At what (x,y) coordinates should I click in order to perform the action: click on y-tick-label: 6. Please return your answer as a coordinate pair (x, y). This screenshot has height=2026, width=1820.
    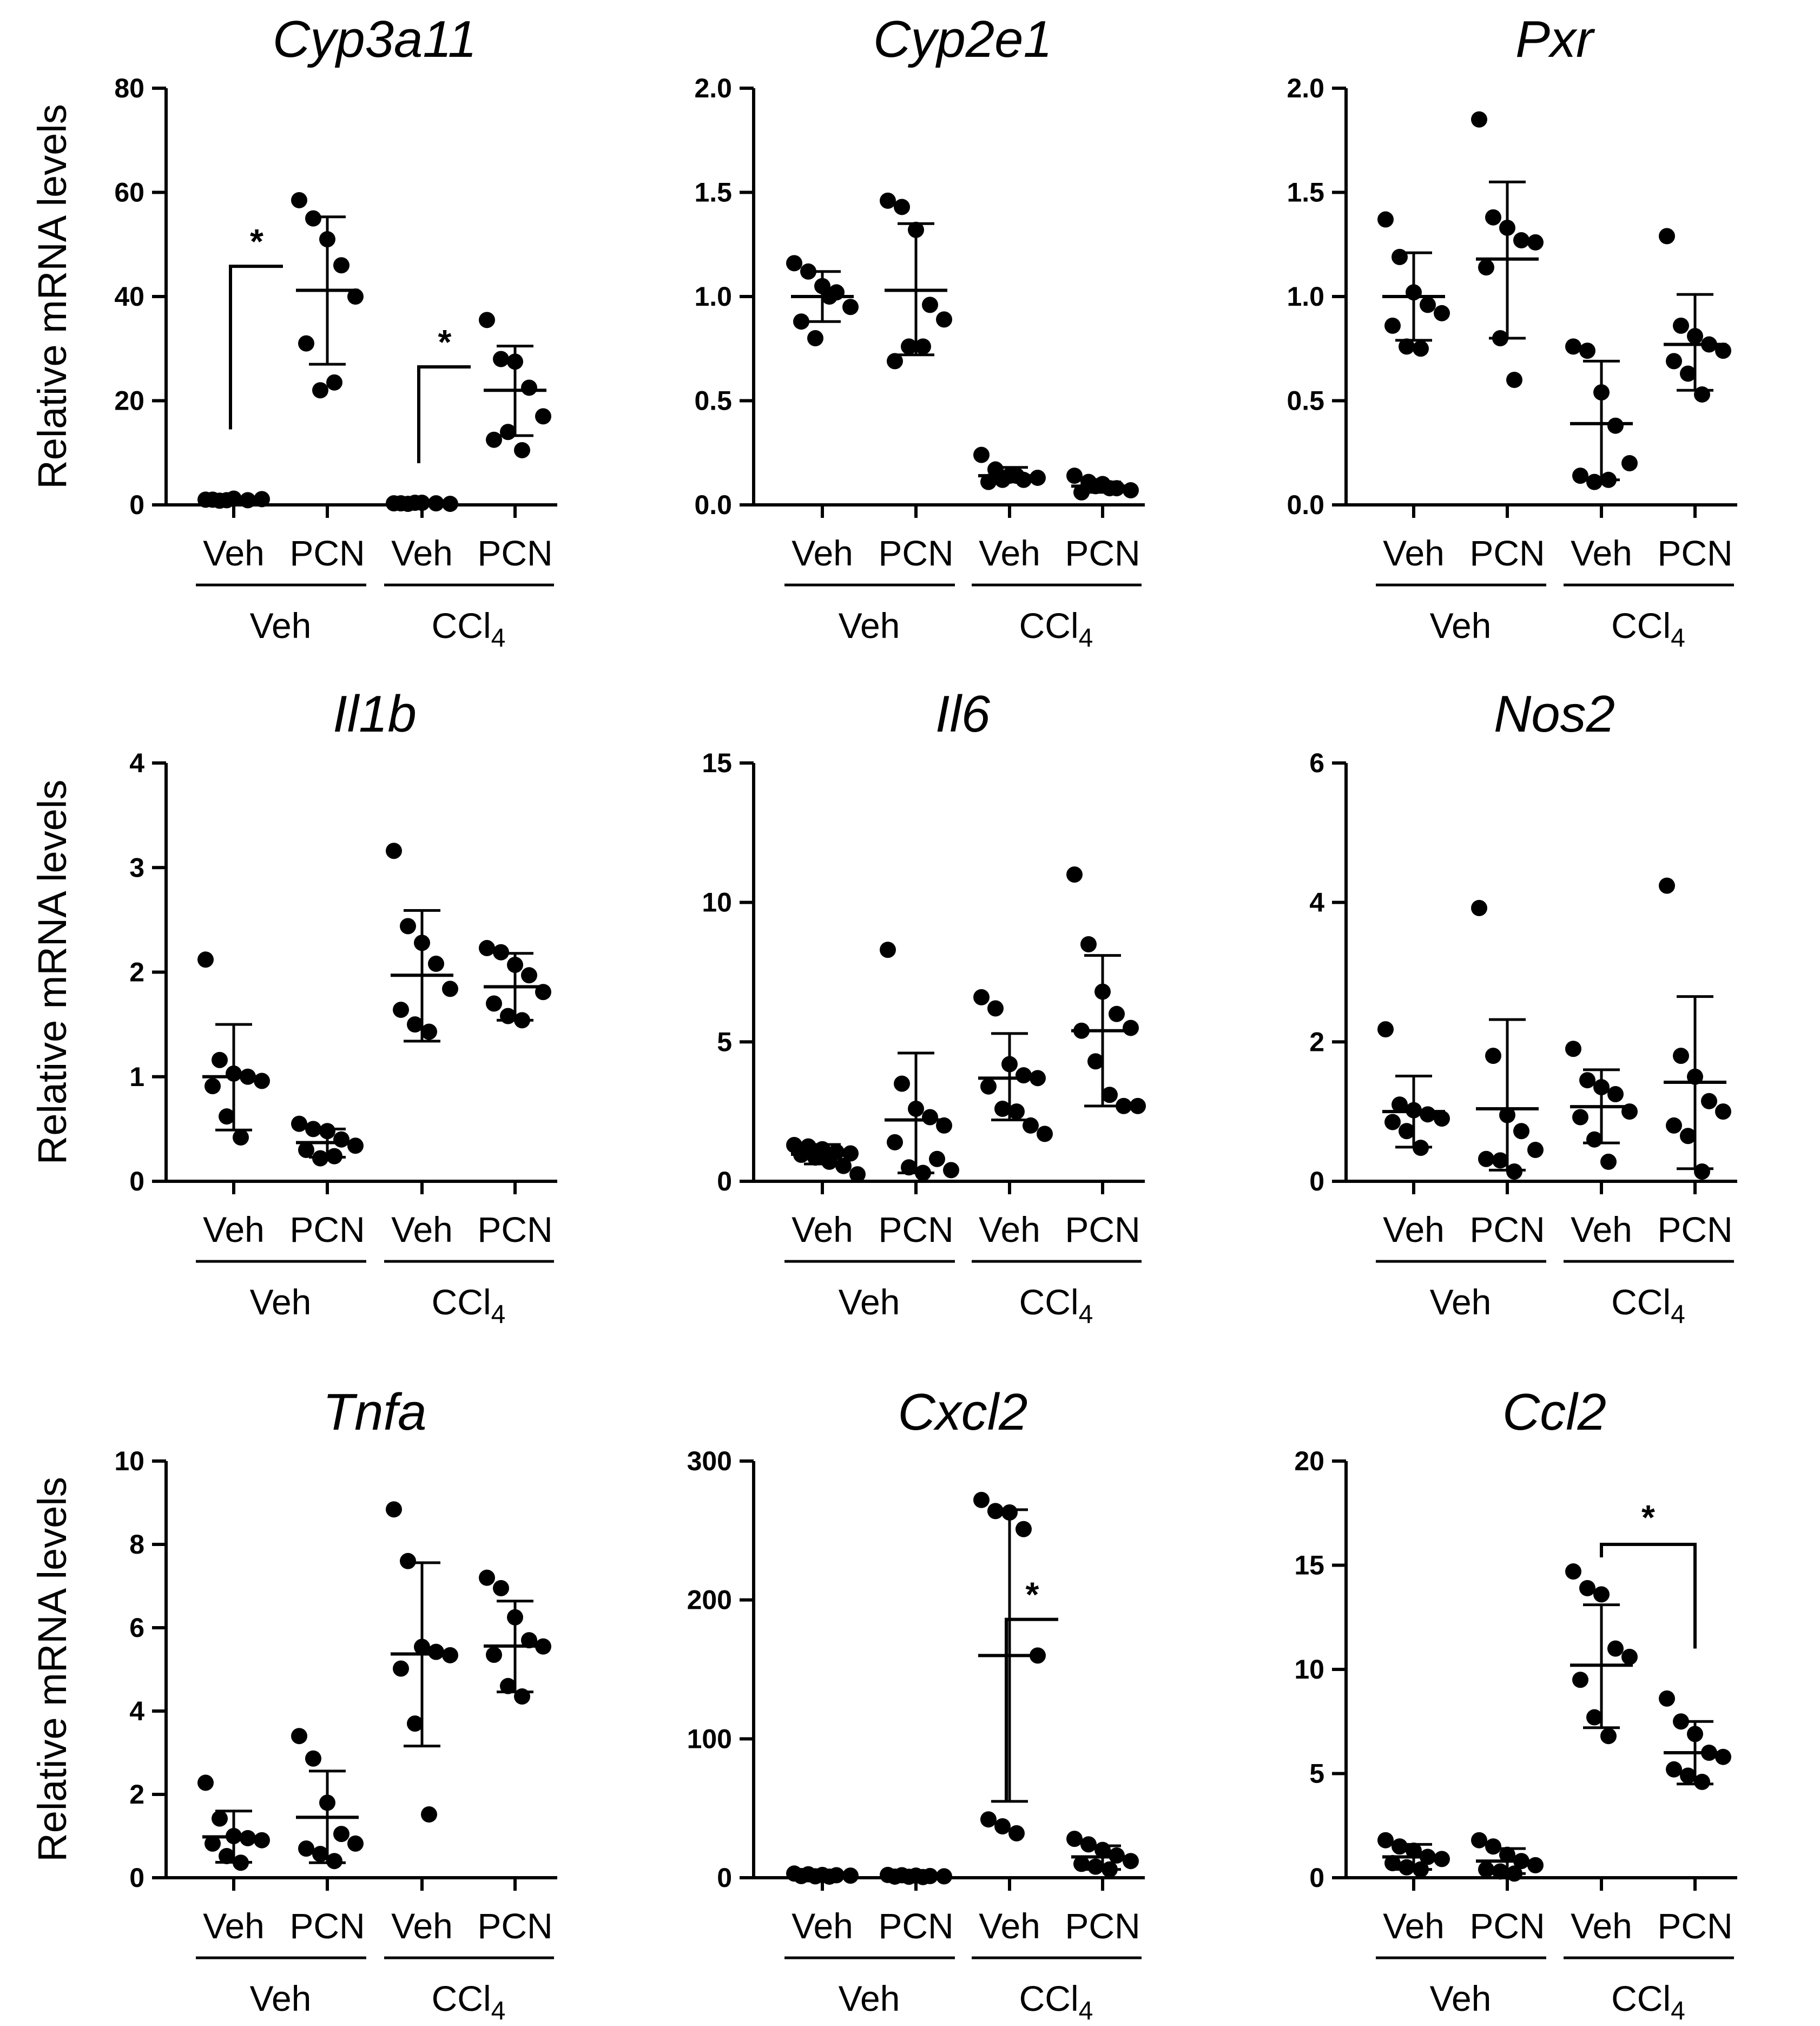
    Looking at the image, I should click on (136, 1628).